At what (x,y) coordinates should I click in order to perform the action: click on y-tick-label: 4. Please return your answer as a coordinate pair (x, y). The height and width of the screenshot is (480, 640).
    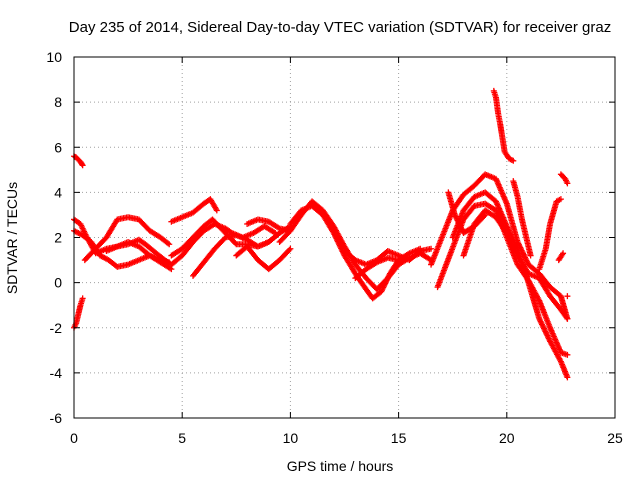
    Looking at the image, I should click on (58, 192).